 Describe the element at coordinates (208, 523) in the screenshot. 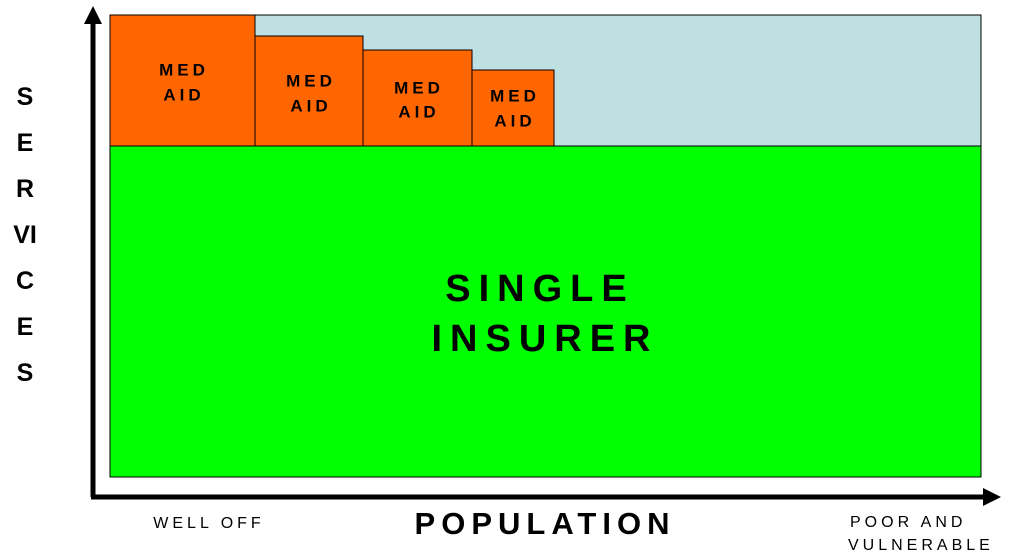

I see `x-axis-left-label: WELL OFF` at that location.